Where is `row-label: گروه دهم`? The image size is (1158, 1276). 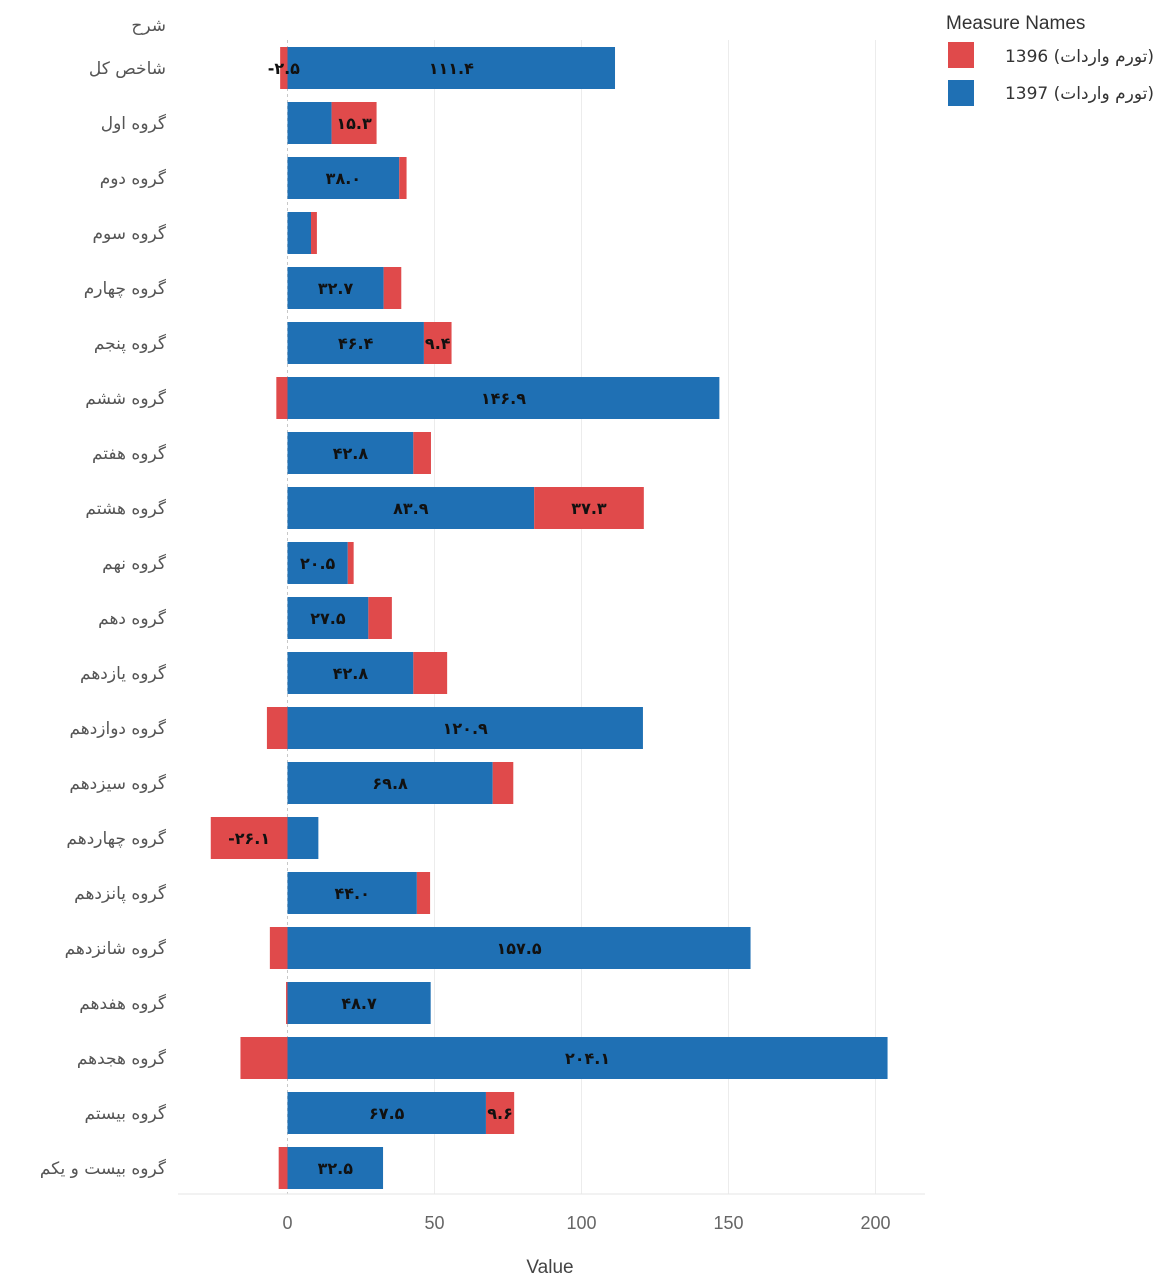 row-label: گروه دهم is located at coordinates (132, 618).